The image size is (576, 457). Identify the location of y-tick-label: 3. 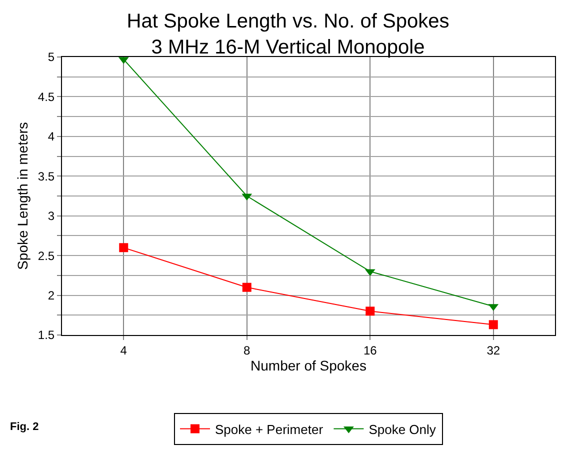
(51, 216).